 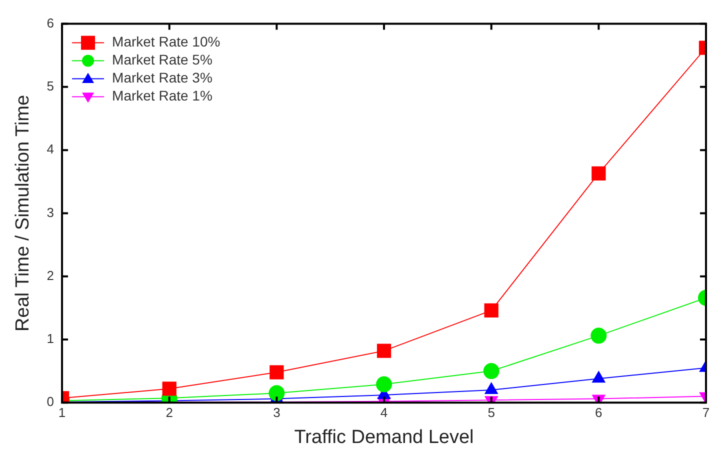 What do you see at coordinates (162, 60) in the screenshot?
I see `legend-label: Market Rate 5%` at bounding box center [162, 60].